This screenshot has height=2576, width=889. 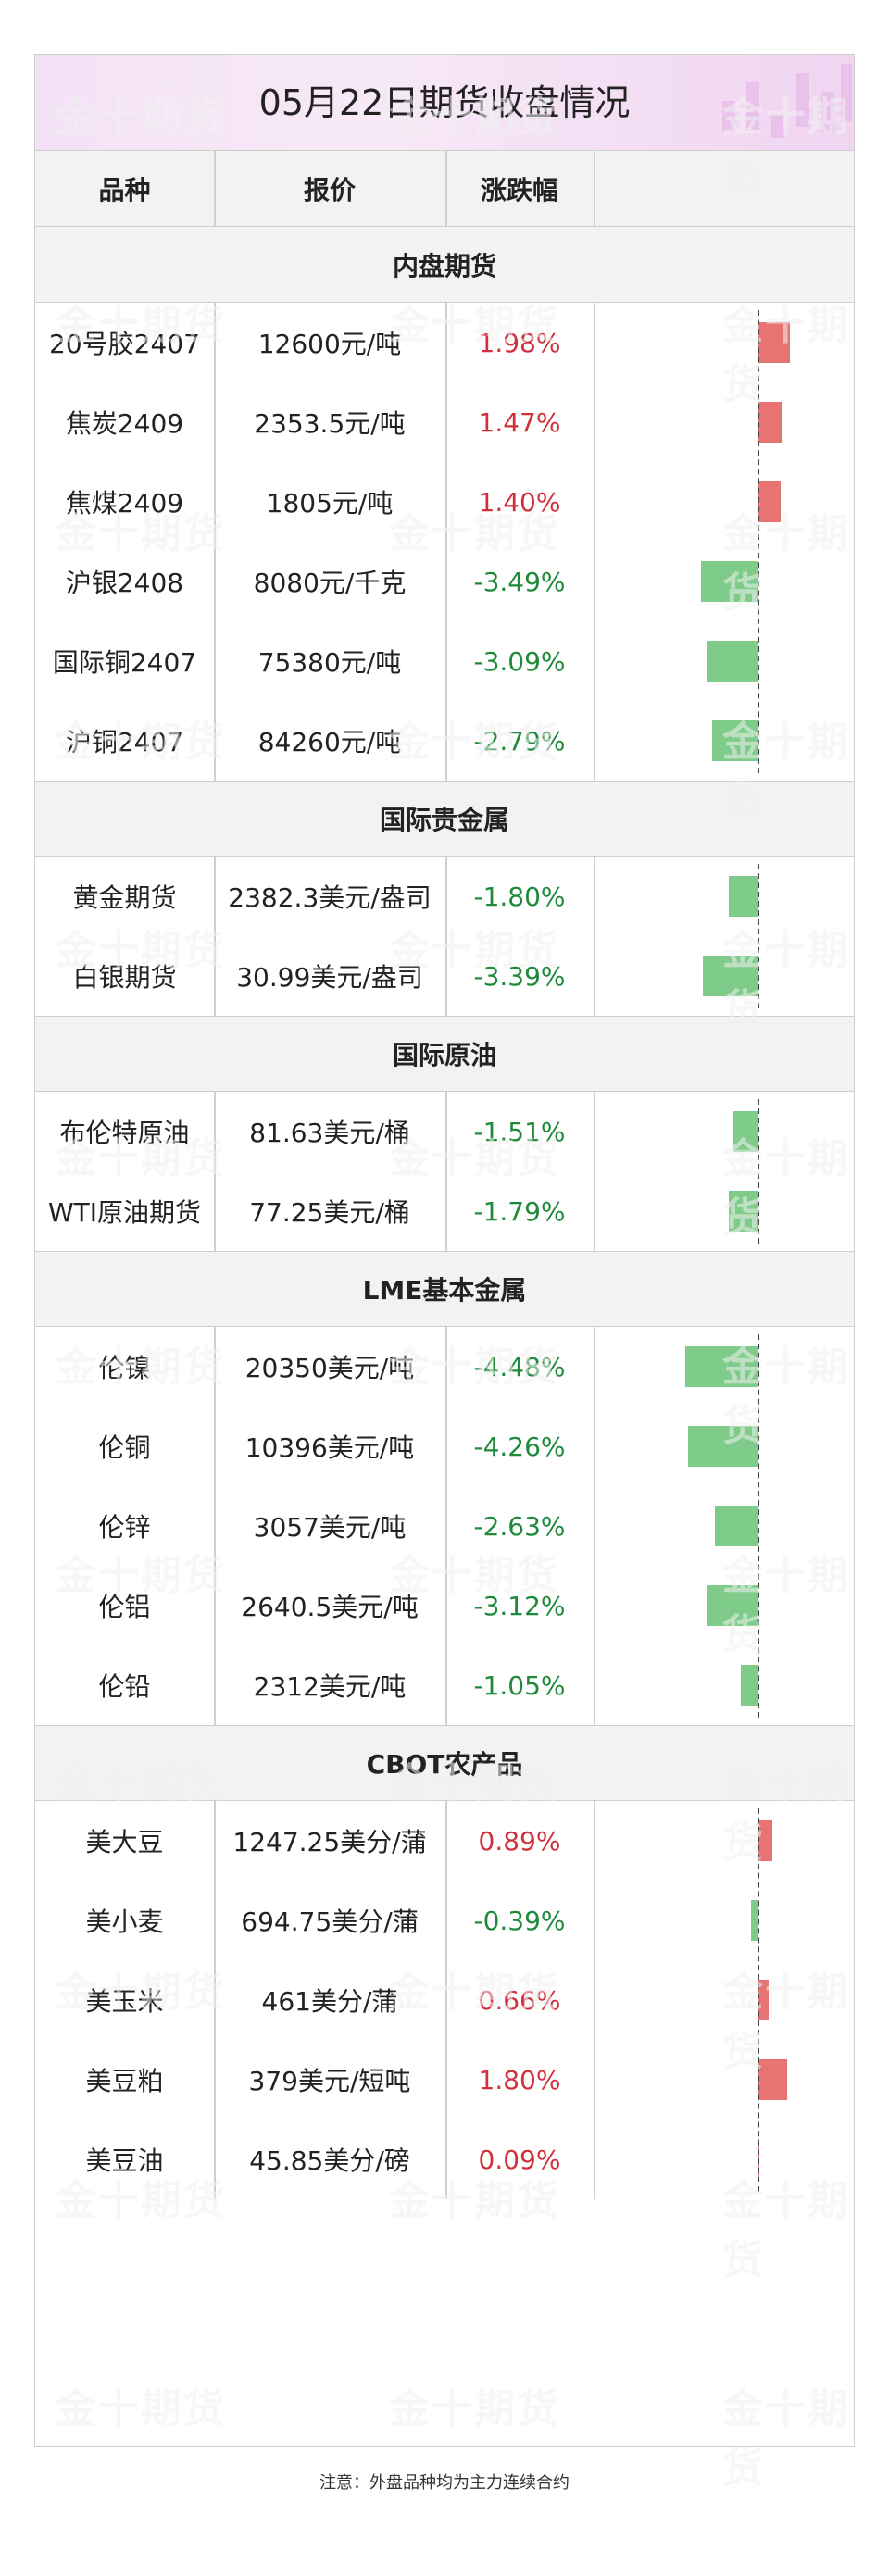 I want to click on instrument-price: 75380元/吨, so click(x=330, y=662).